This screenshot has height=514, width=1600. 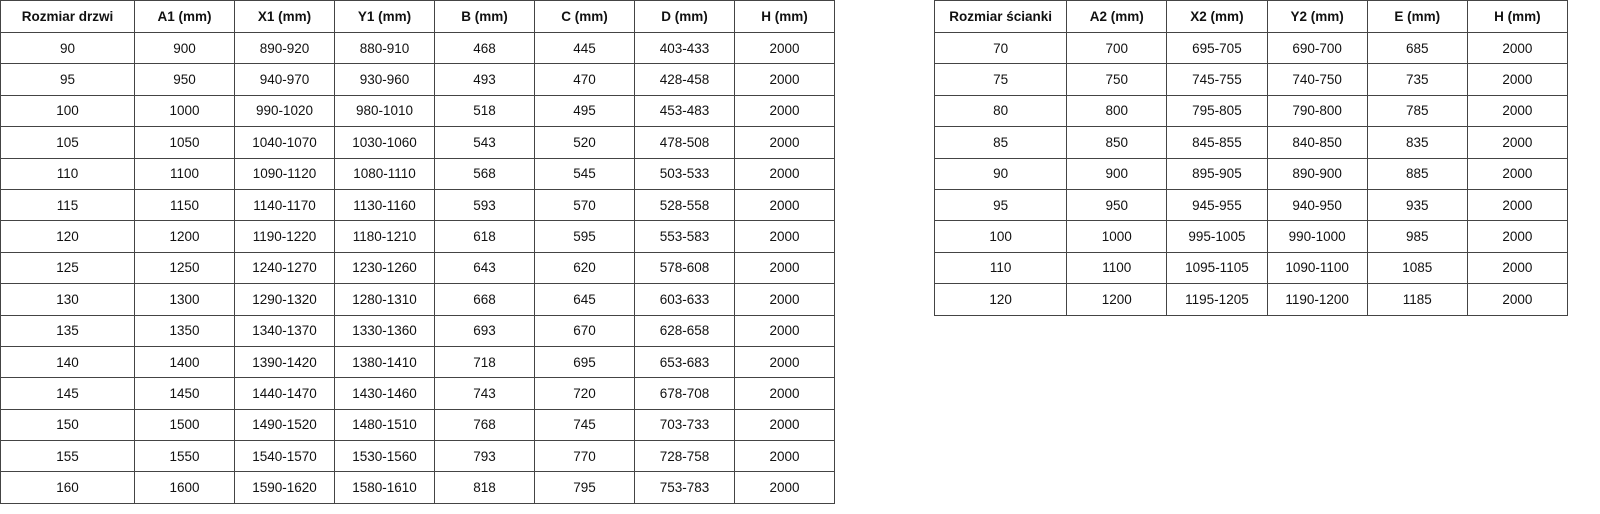 What do you see at coordinates (584, 142) in the screenshot?
I see `table-cell: 520` at bounding box center [584, 142].